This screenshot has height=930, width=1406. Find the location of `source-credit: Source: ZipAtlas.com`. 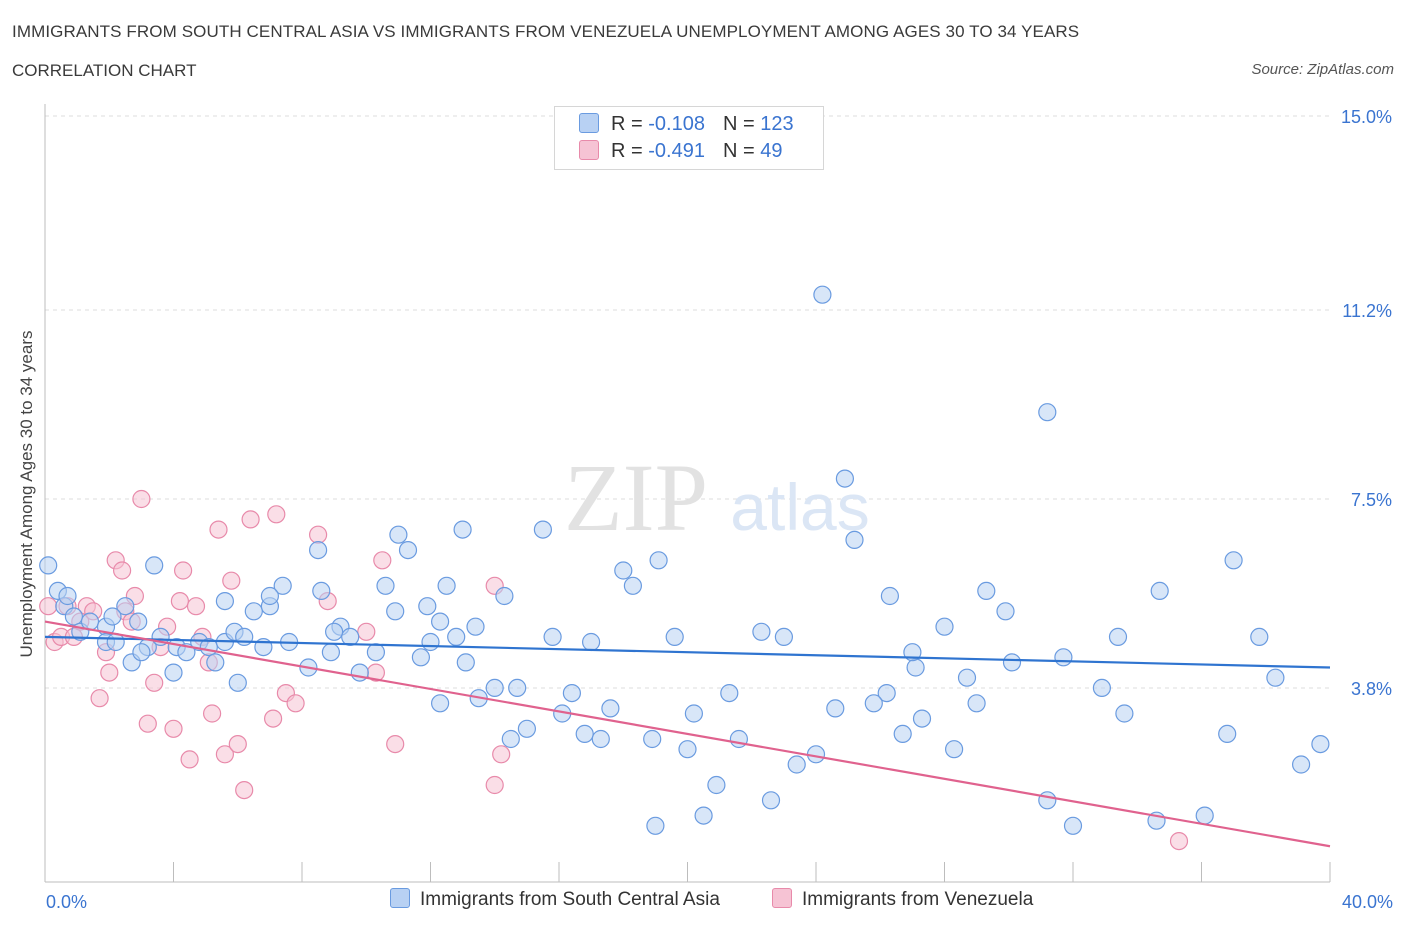

source-credit: Source: ZipAtlas.com is located at coordinates (1322, 69).